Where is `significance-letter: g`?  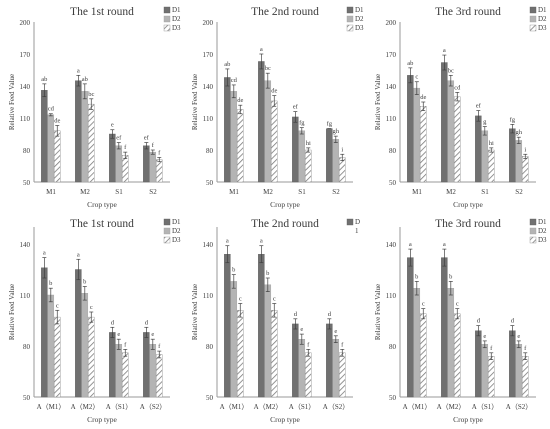 significance-letter: g is located at coordinates (485, 122).